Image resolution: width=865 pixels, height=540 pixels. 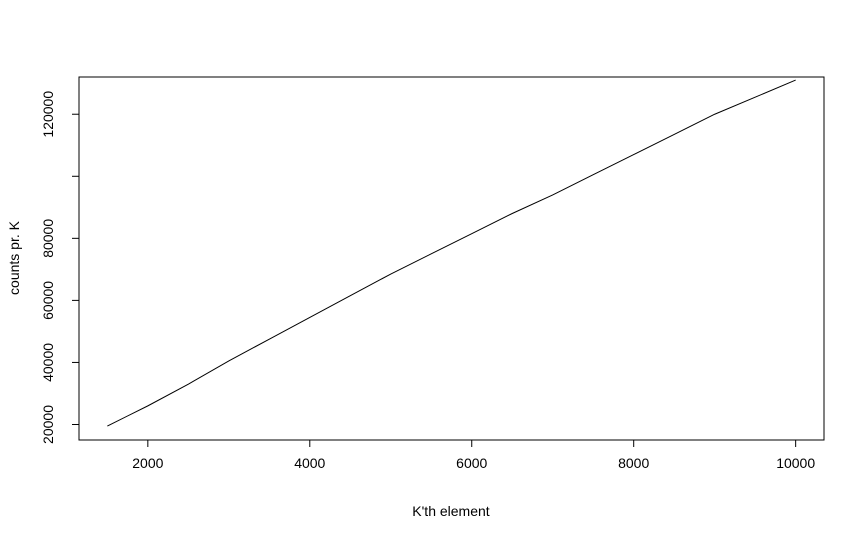 What do you see at coordinates (48, 300) in the screenshot?
I see `y-tick-label: 60000` at bounding box center [48, 300].